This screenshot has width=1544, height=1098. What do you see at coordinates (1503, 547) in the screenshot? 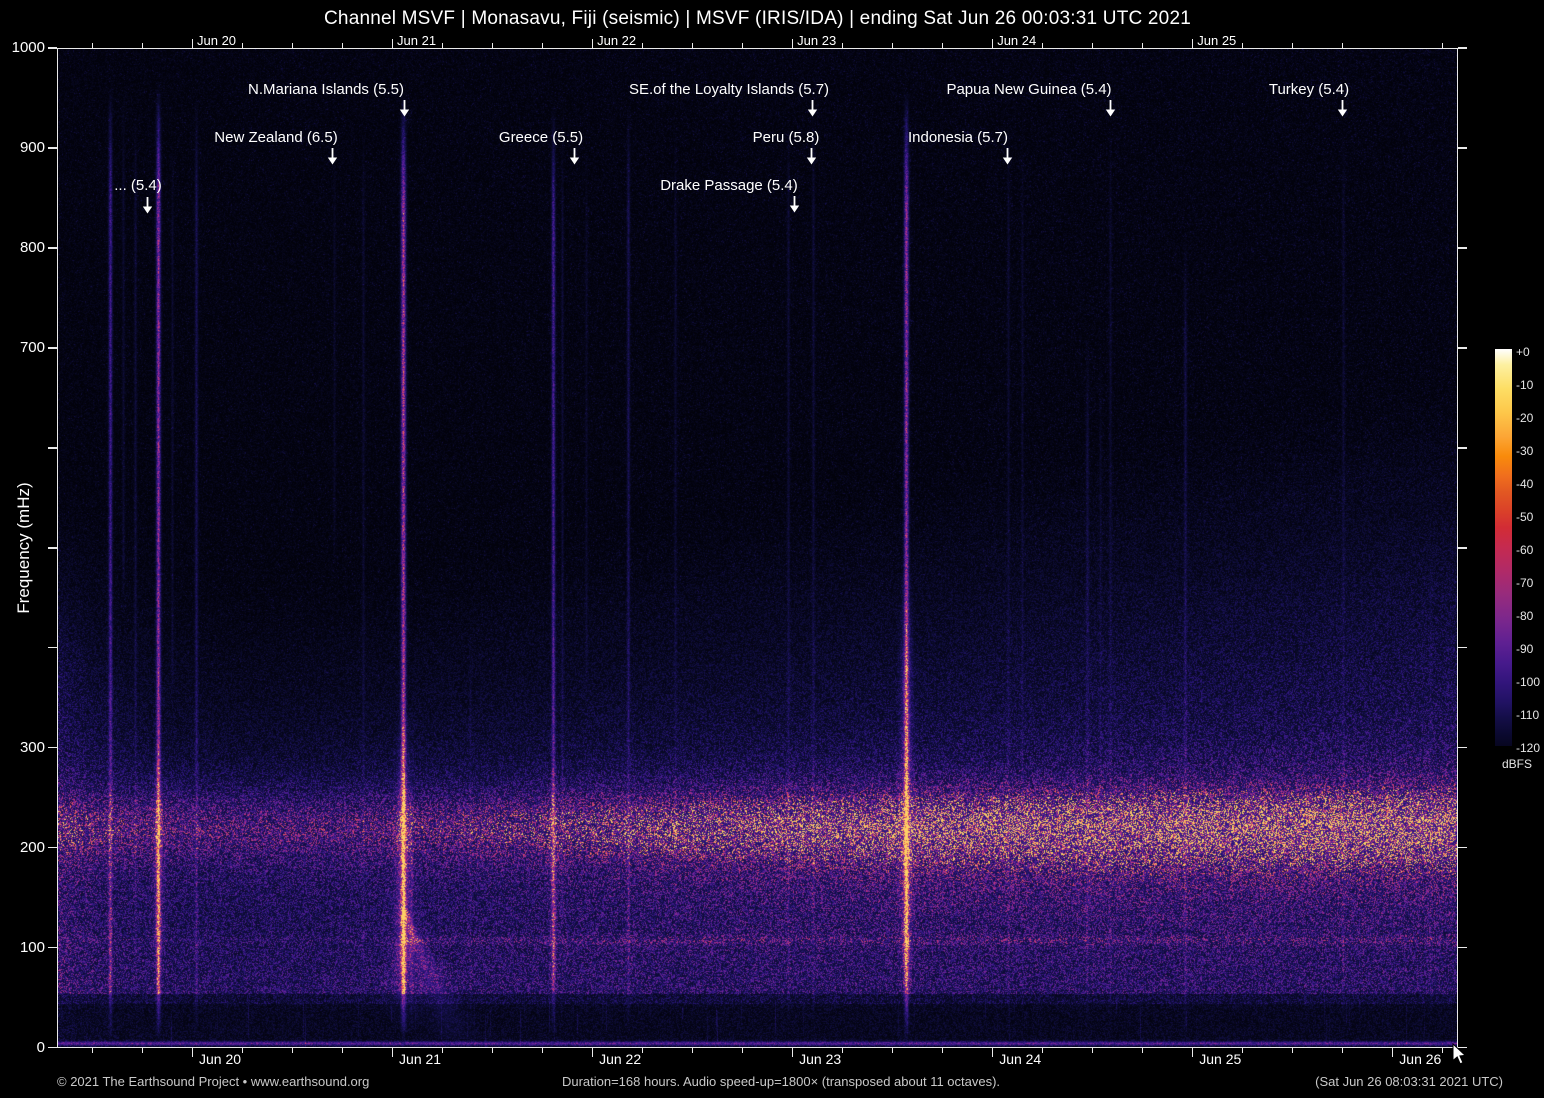
I see `colorbar-gradient` at bounding box center [1503, 547].